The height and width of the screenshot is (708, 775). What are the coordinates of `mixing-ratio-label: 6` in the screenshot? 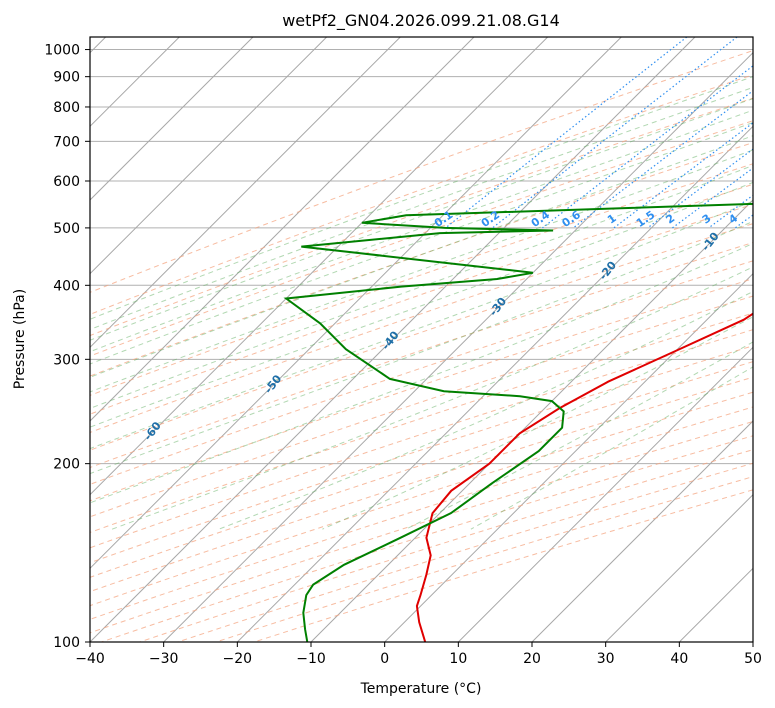 It's located at (770, 218).